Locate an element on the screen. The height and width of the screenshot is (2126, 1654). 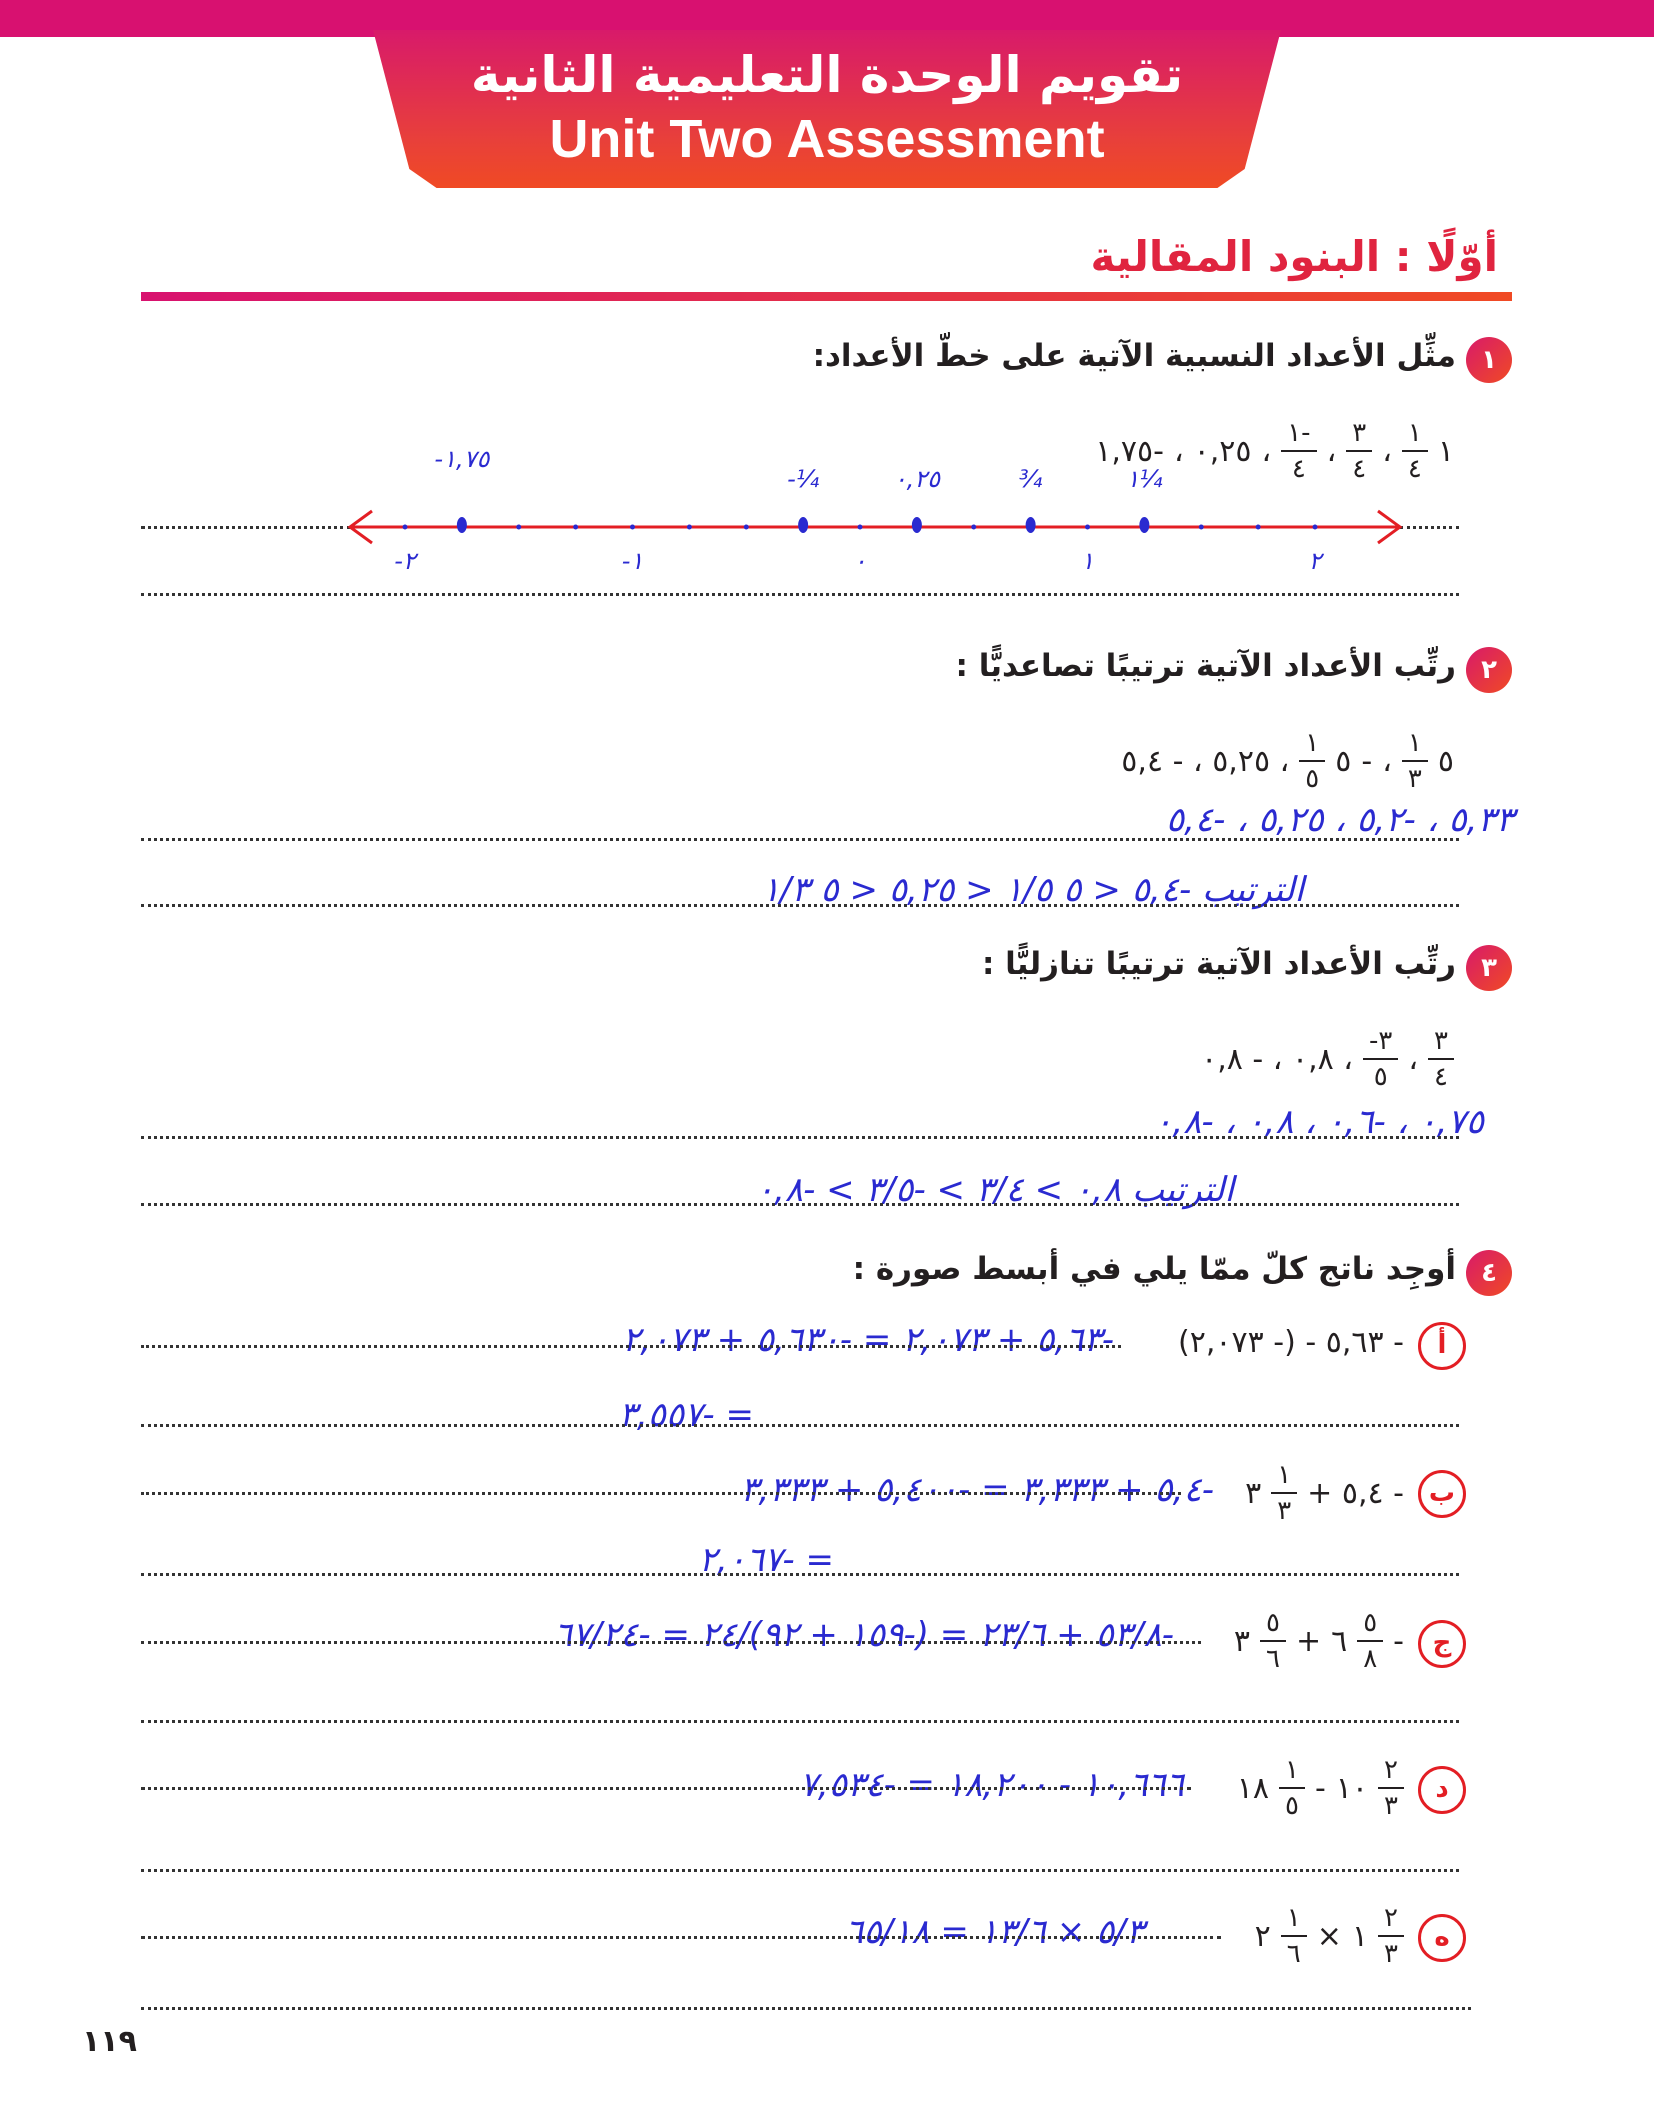
section-divider is located at coordinates (826, 296).